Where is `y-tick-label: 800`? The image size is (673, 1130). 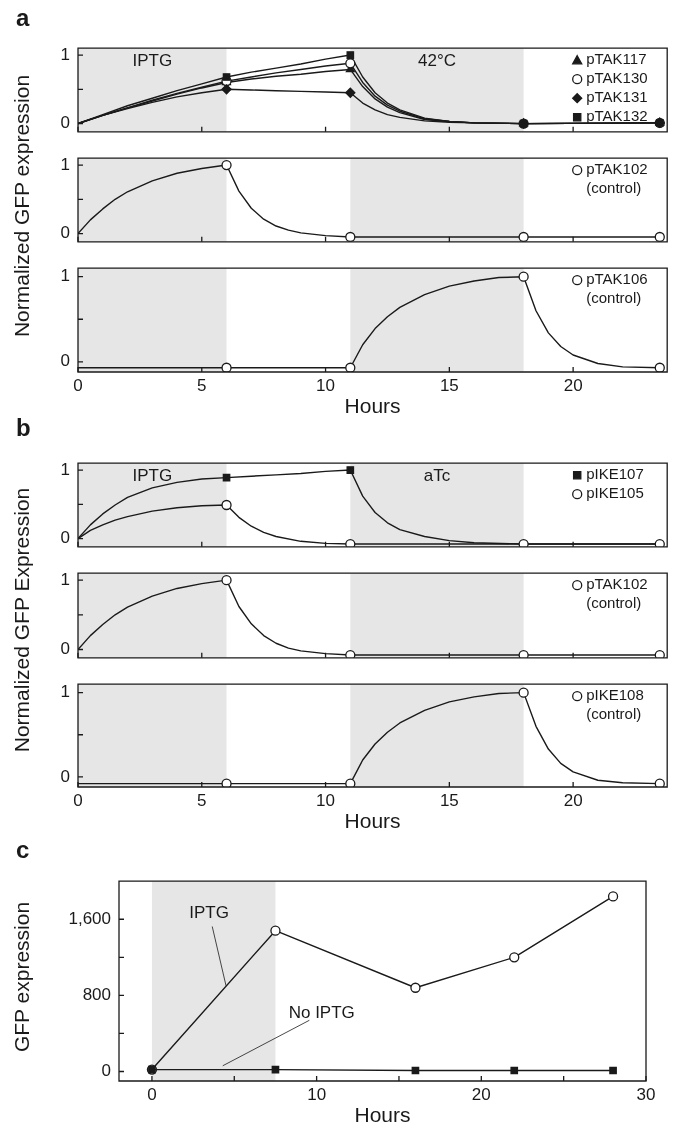 y-tick-label: 800 is located at coordinates (96, 995).